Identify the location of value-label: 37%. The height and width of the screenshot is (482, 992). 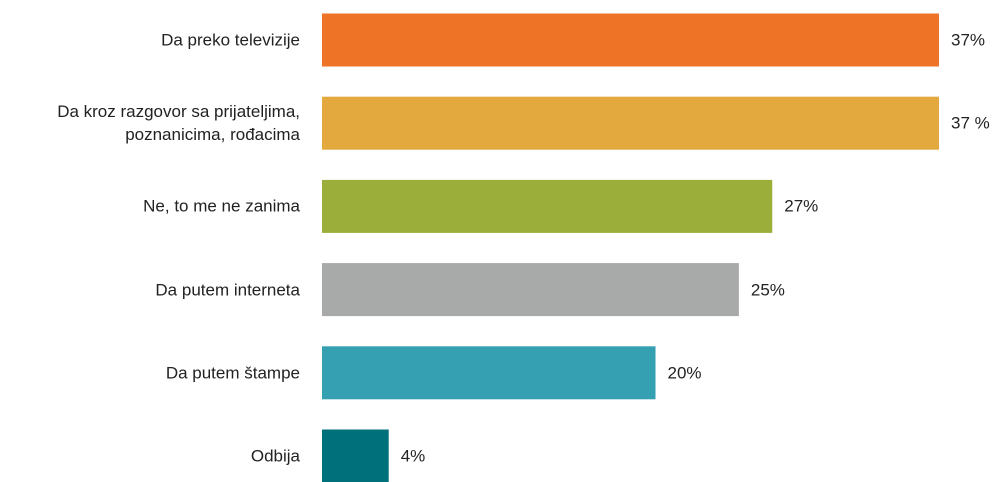
(968, 40).